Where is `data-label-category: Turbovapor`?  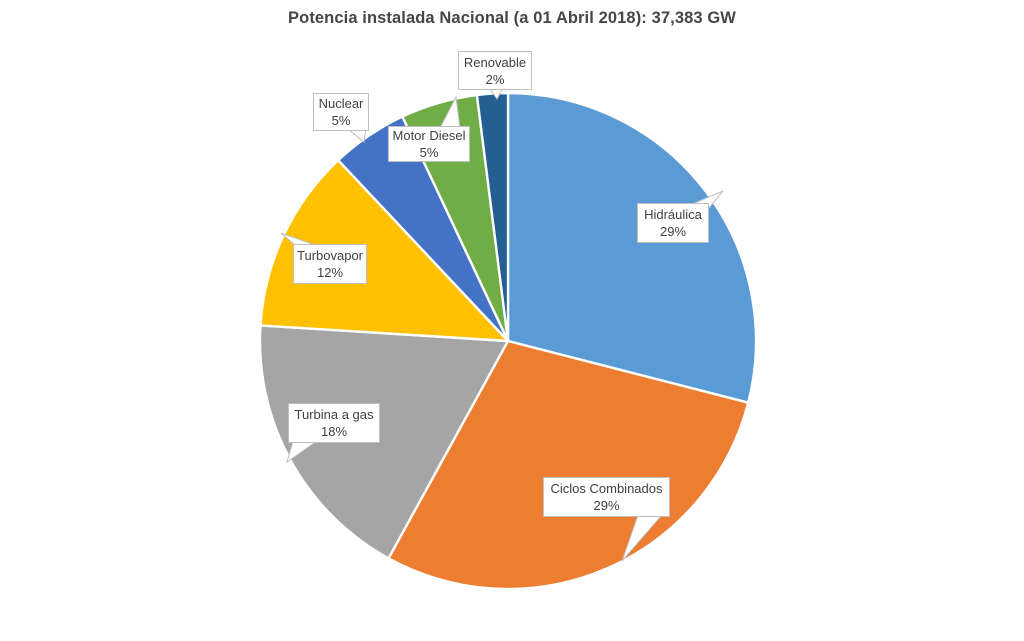 data-label-category: Turbovapor is located at coordinates (330, 255).